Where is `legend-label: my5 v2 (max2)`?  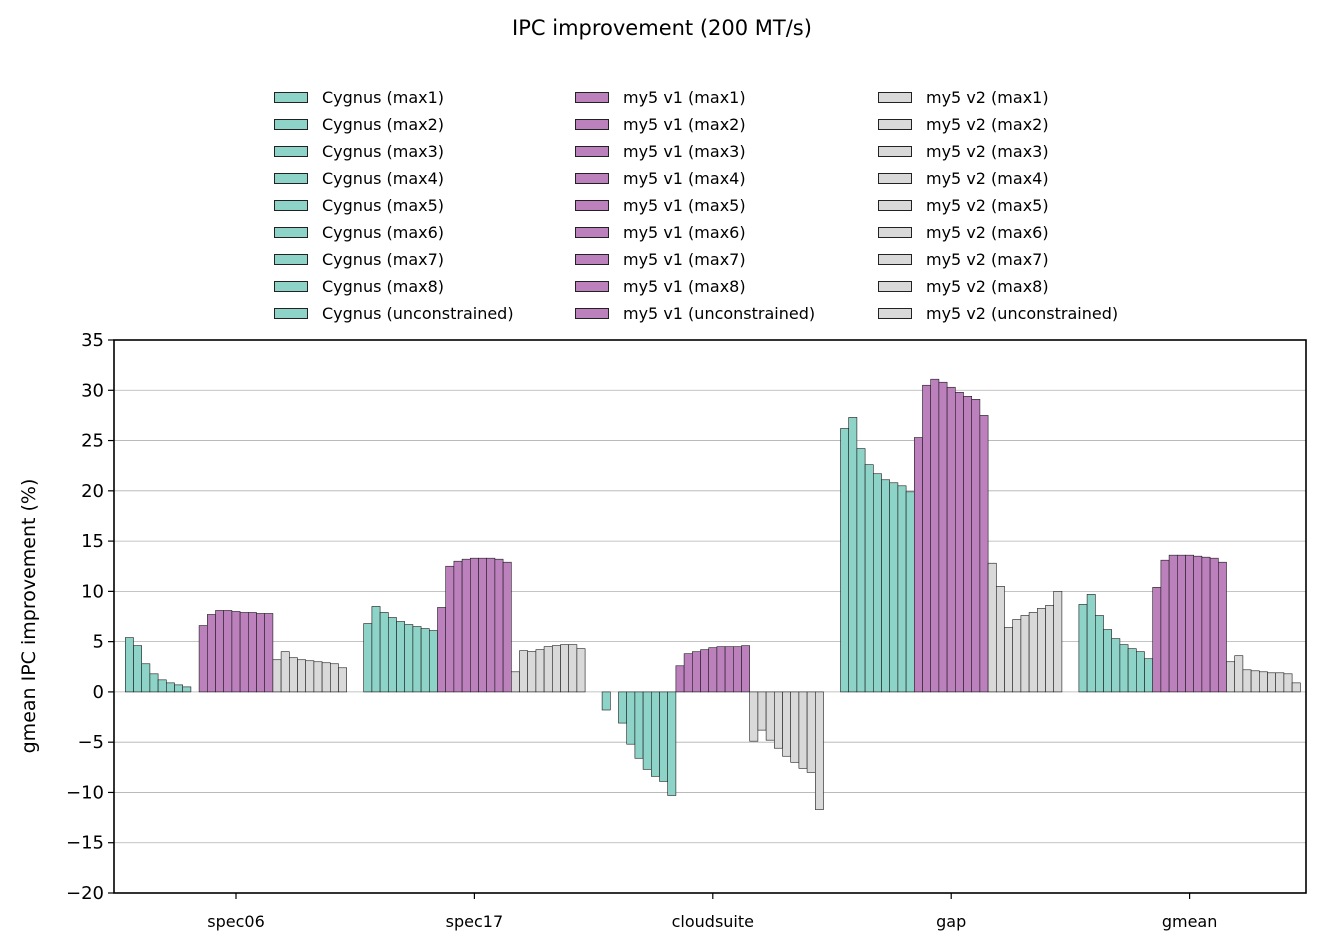 legend-label: my5 v2 (max2) is located at coordinates (987, 124).